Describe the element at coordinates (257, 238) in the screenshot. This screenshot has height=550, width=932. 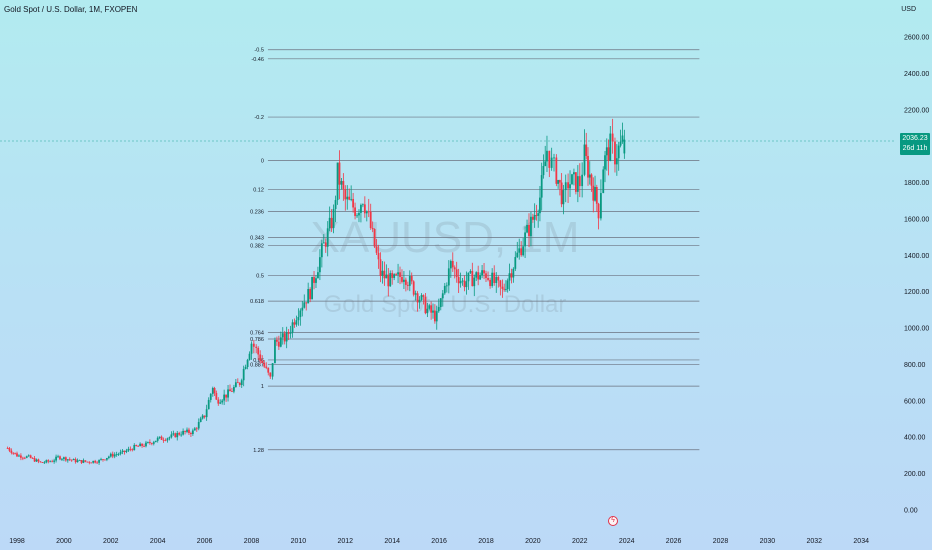
I see `fib-level-label: 0.343` at that location.